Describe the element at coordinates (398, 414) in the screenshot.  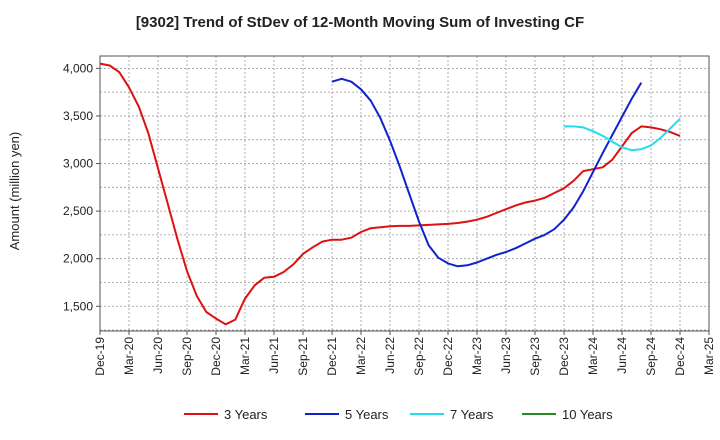
I see `legend: 3 Years 5 Years 7 Years 10 Years` at that location.